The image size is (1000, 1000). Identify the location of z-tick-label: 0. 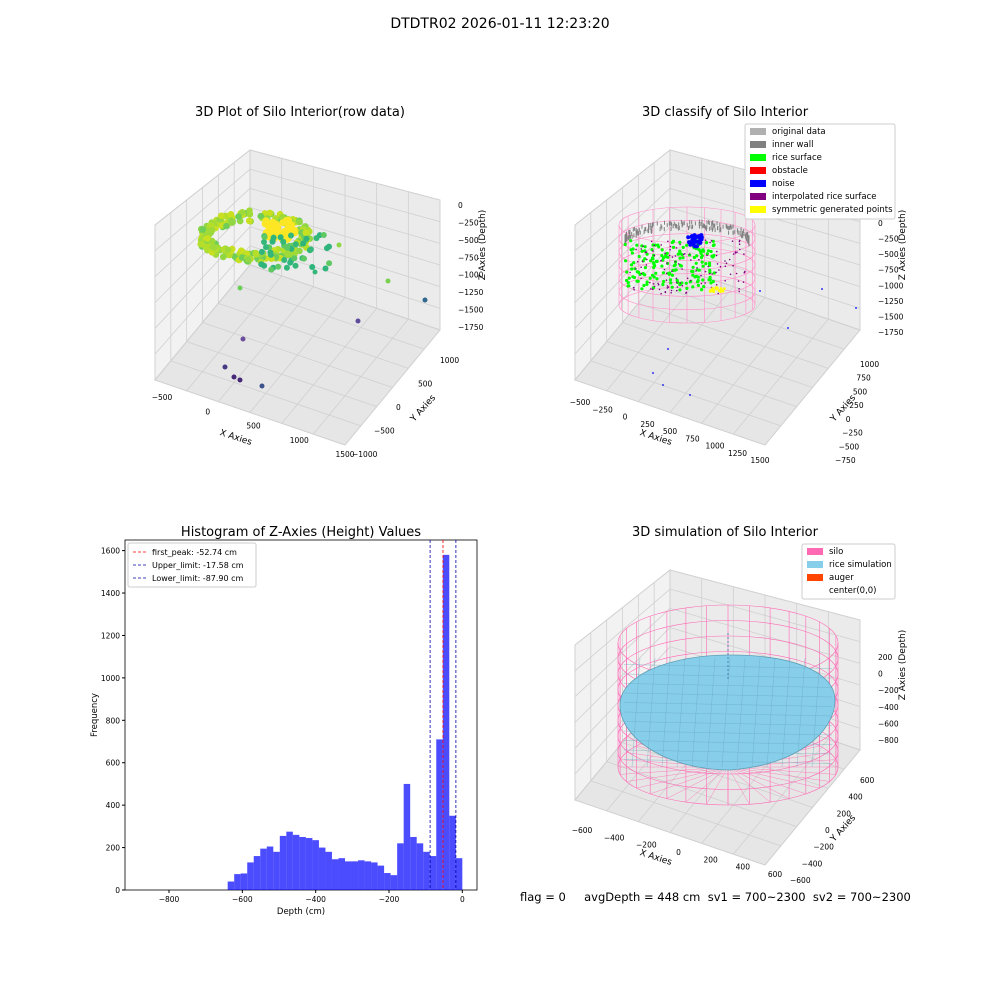
(460, 205).